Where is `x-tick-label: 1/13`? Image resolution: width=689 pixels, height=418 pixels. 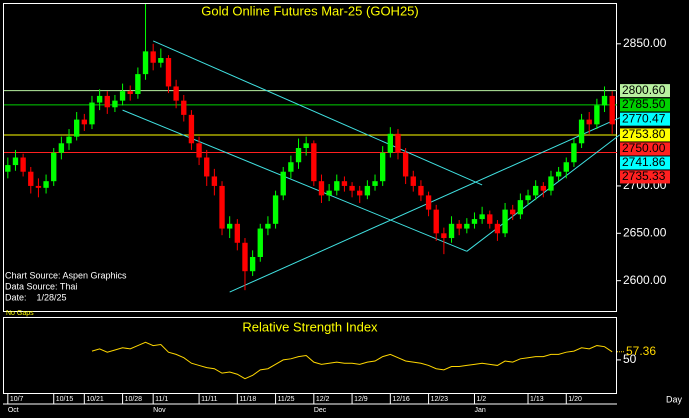 x-tick-label: 1/13 is located at coordinates (537, 399).